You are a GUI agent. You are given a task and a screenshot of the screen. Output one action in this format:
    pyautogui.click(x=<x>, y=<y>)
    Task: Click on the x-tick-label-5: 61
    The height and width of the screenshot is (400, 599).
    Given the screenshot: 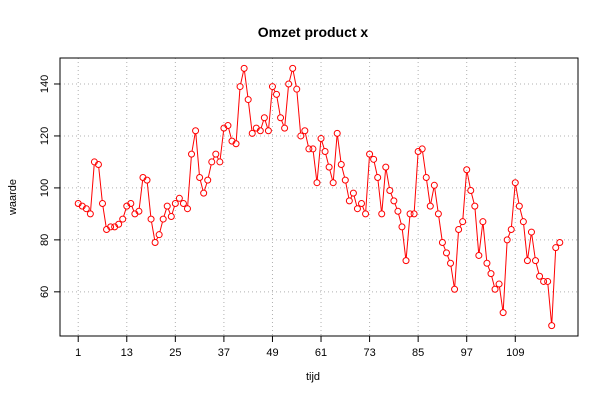 What is the action you would take?
    pyautogui.click(x=321, y=353)
    